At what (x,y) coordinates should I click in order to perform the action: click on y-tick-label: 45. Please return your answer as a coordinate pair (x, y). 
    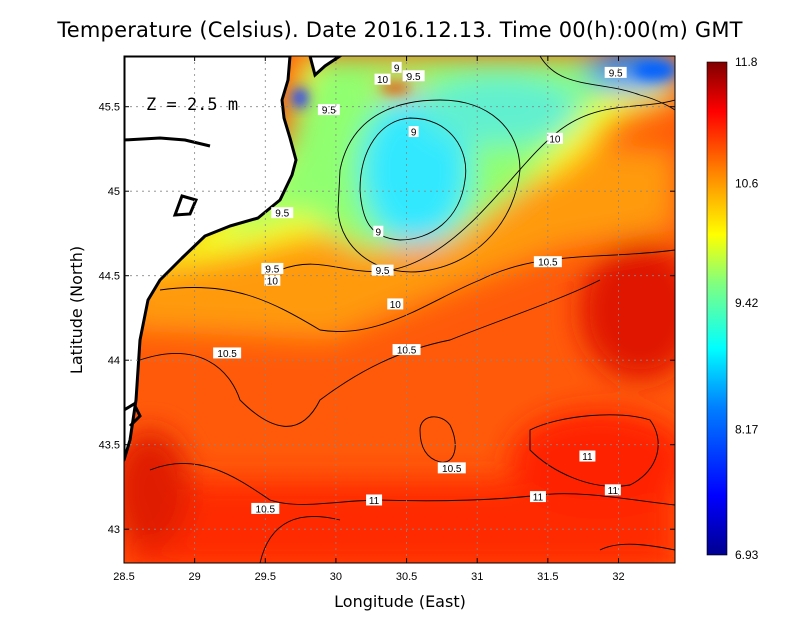
    Looking at the image, I should click on (114, 192).